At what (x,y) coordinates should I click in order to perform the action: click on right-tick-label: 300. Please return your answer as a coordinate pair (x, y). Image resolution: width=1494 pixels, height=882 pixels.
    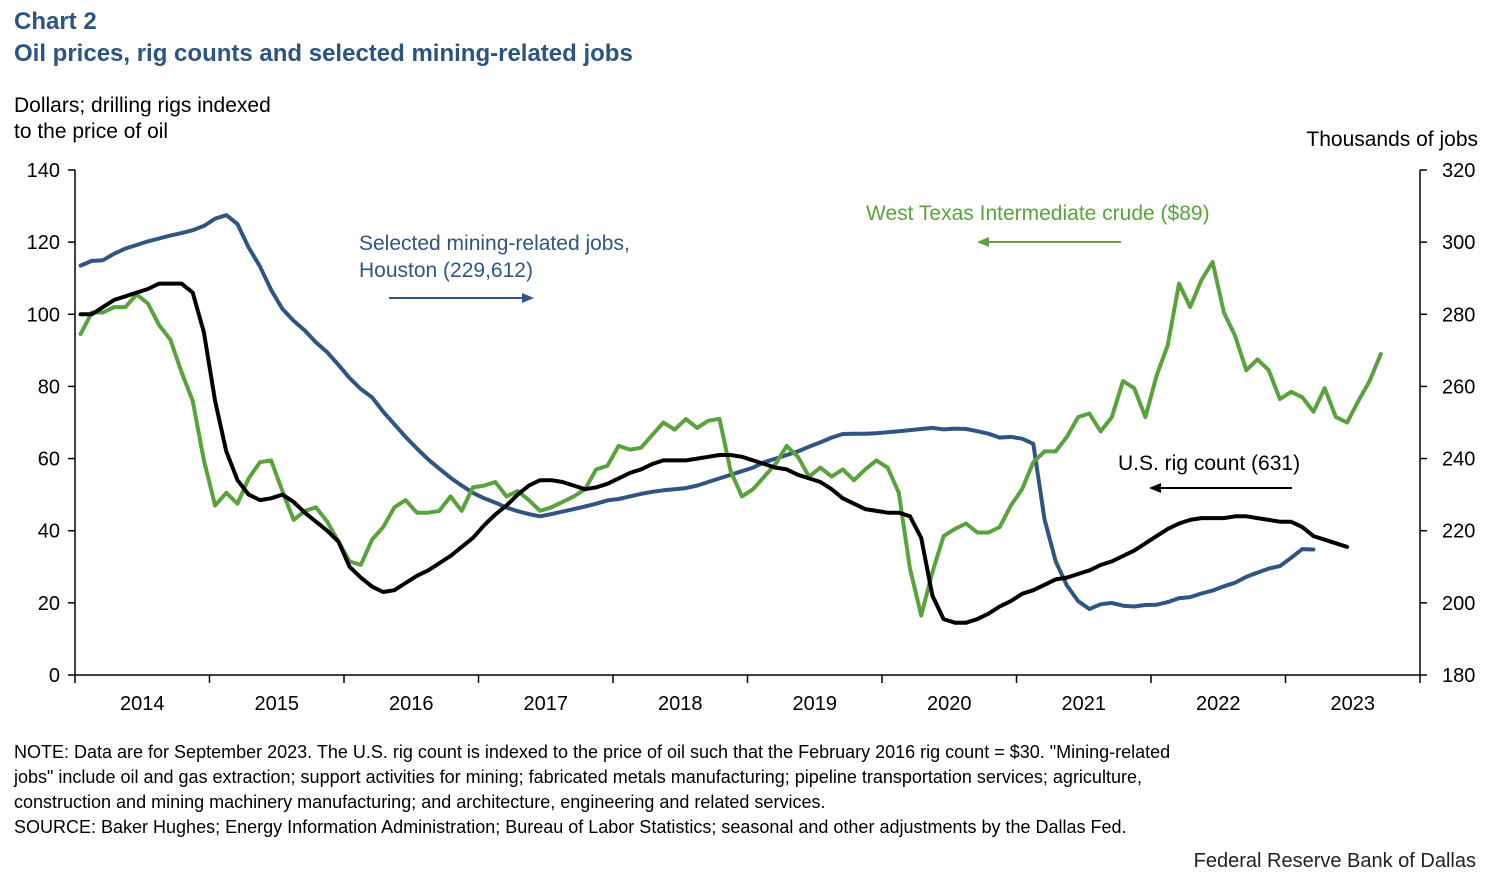
    Looking at the image, I should click on (1458, 243).